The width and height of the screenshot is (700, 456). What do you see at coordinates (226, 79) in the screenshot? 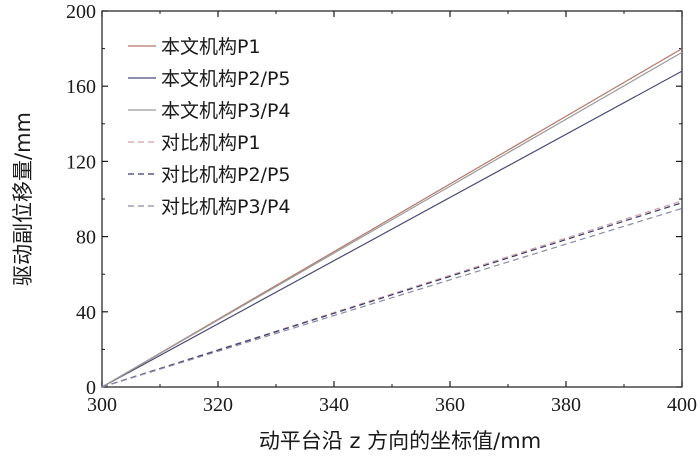
I see `legend-label-2: 本文机构P2/P5` at bounding box center [226, 79].